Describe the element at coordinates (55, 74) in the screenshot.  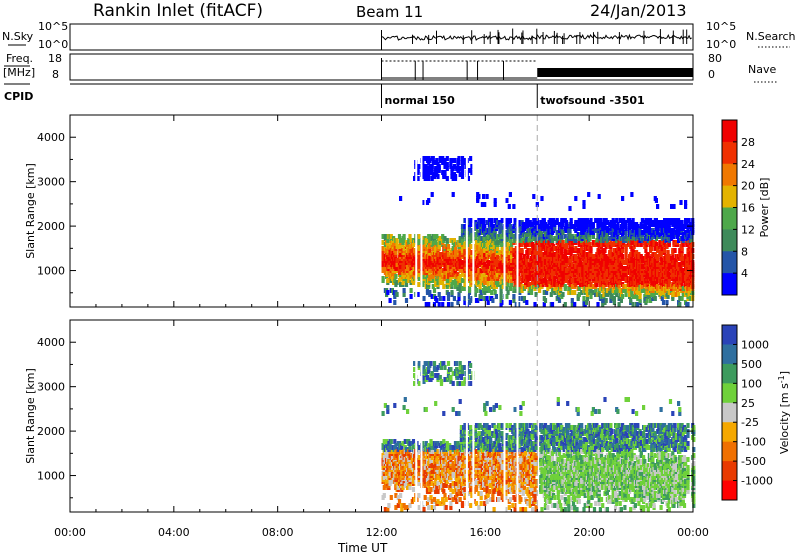
I see `freq-tick-bottom: 8` at that location.